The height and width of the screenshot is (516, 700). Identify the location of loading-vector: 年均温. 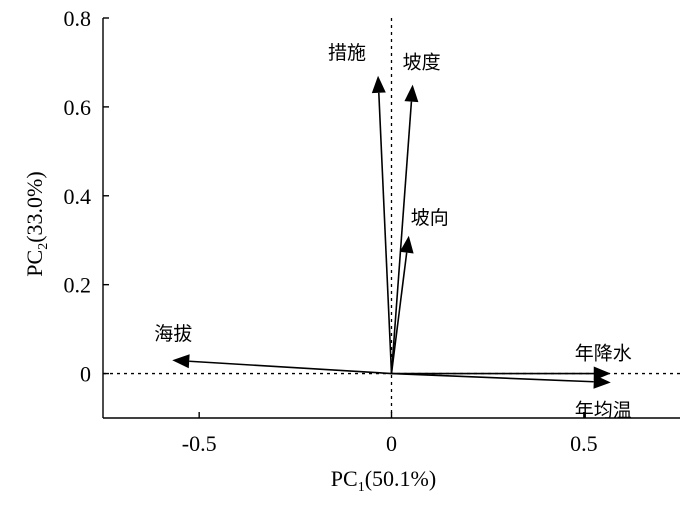
(511, 396).